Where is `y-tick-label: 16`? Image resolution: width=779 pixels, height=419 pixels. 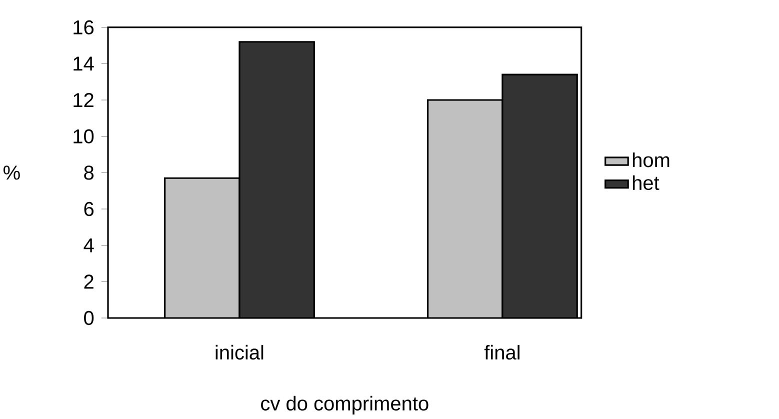
y-tick-label: 16 is located at coordinates (84, 27).